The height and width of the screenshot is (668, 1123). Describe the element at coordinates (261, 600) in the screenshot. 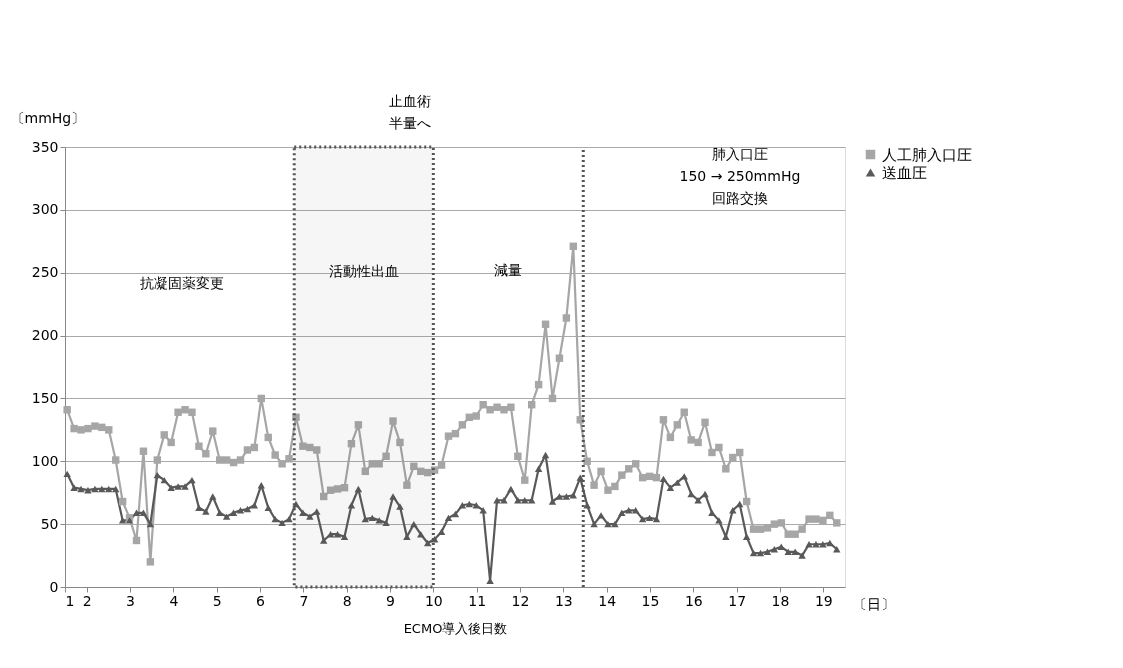

I see `x-tick-label: 6` at that location.